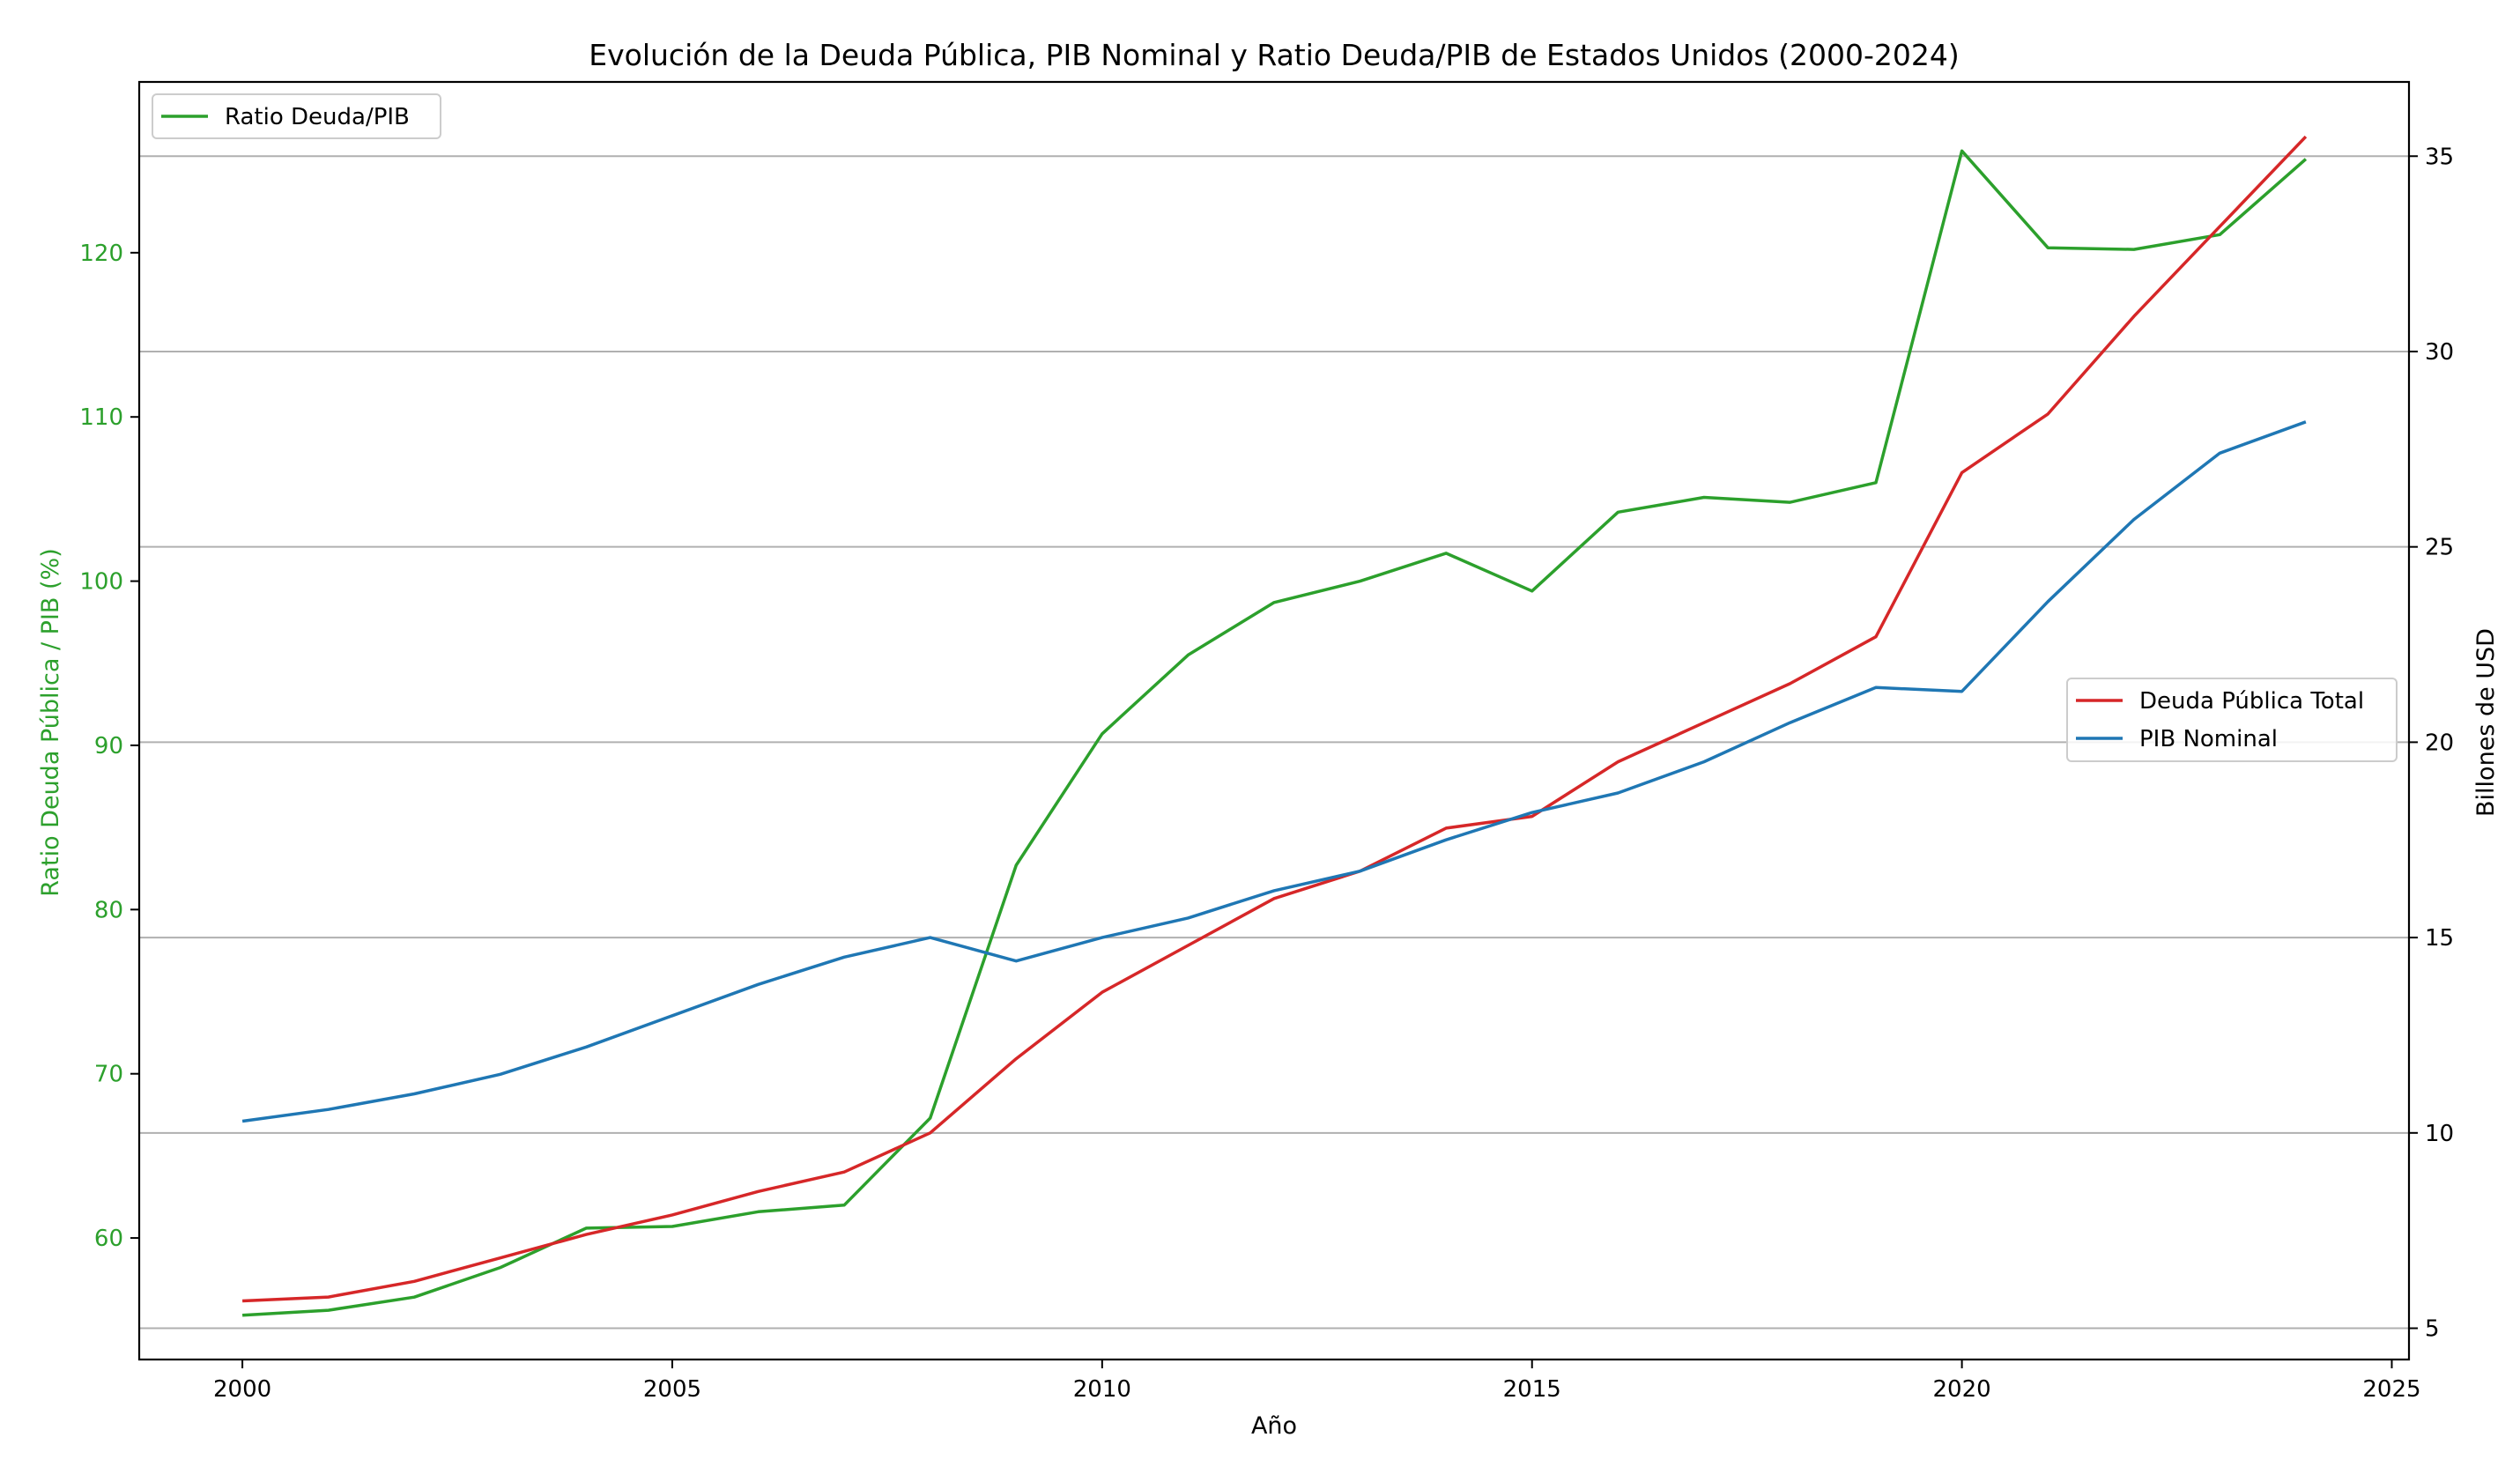  I want to click on y-right-tick-label: 20, so click(2439, 743).